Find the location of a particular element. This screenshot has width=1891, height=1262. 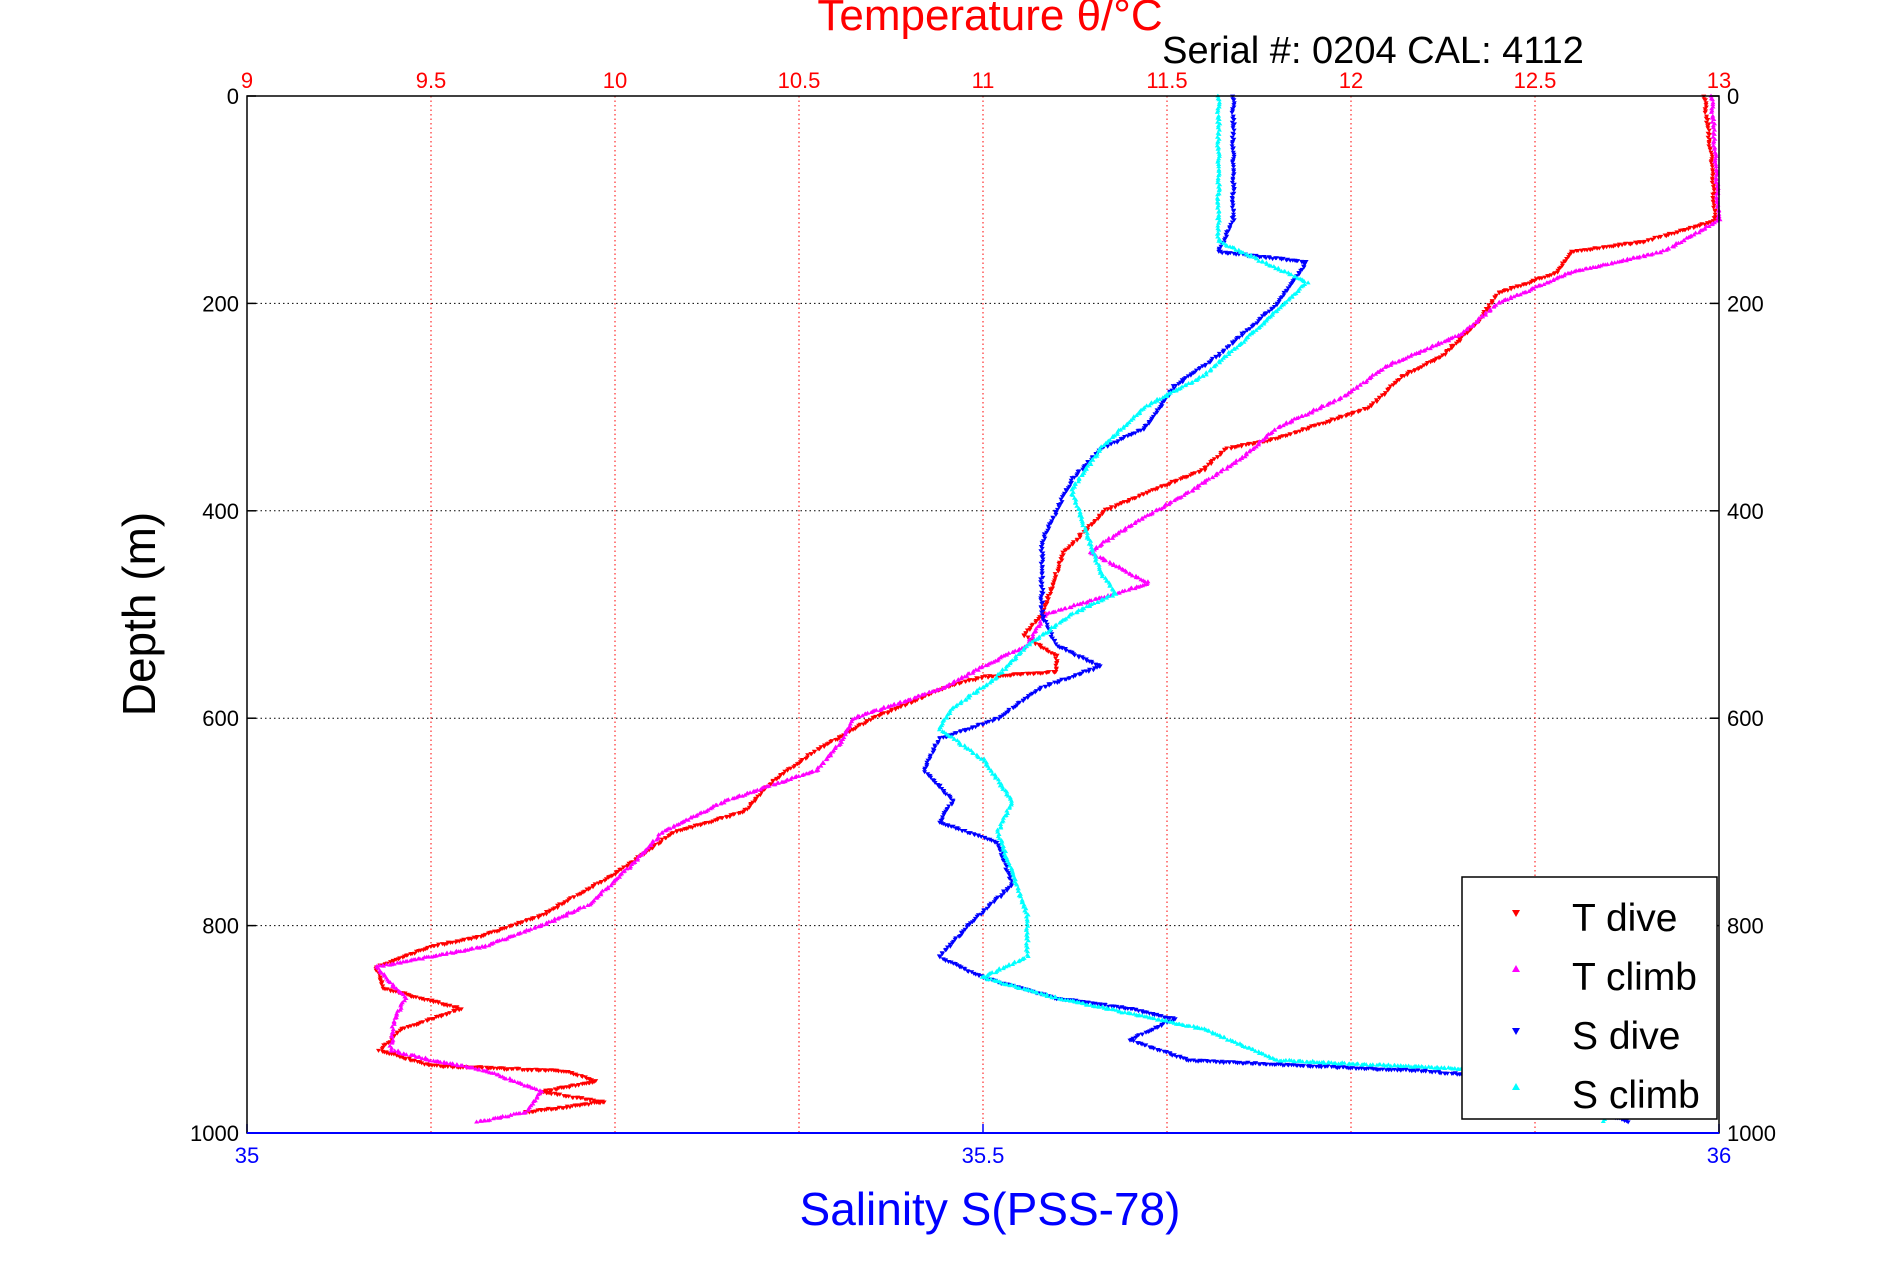

tick-label-depth-left-800: 800 is located at coordinates (220, 926).